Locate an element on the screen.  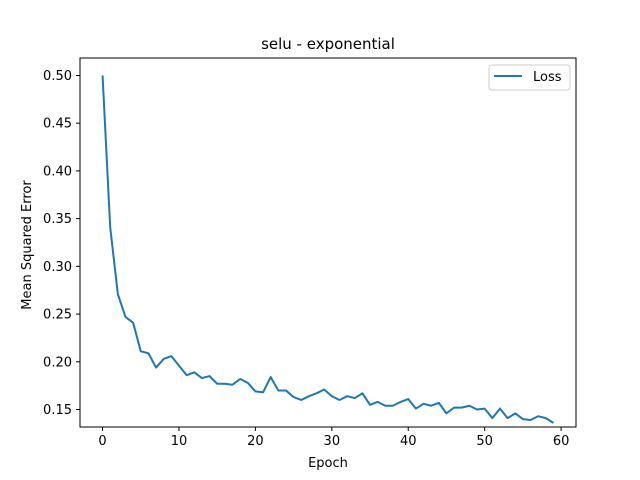
x-tick-label: 10 is located at coordinates (179, 441).